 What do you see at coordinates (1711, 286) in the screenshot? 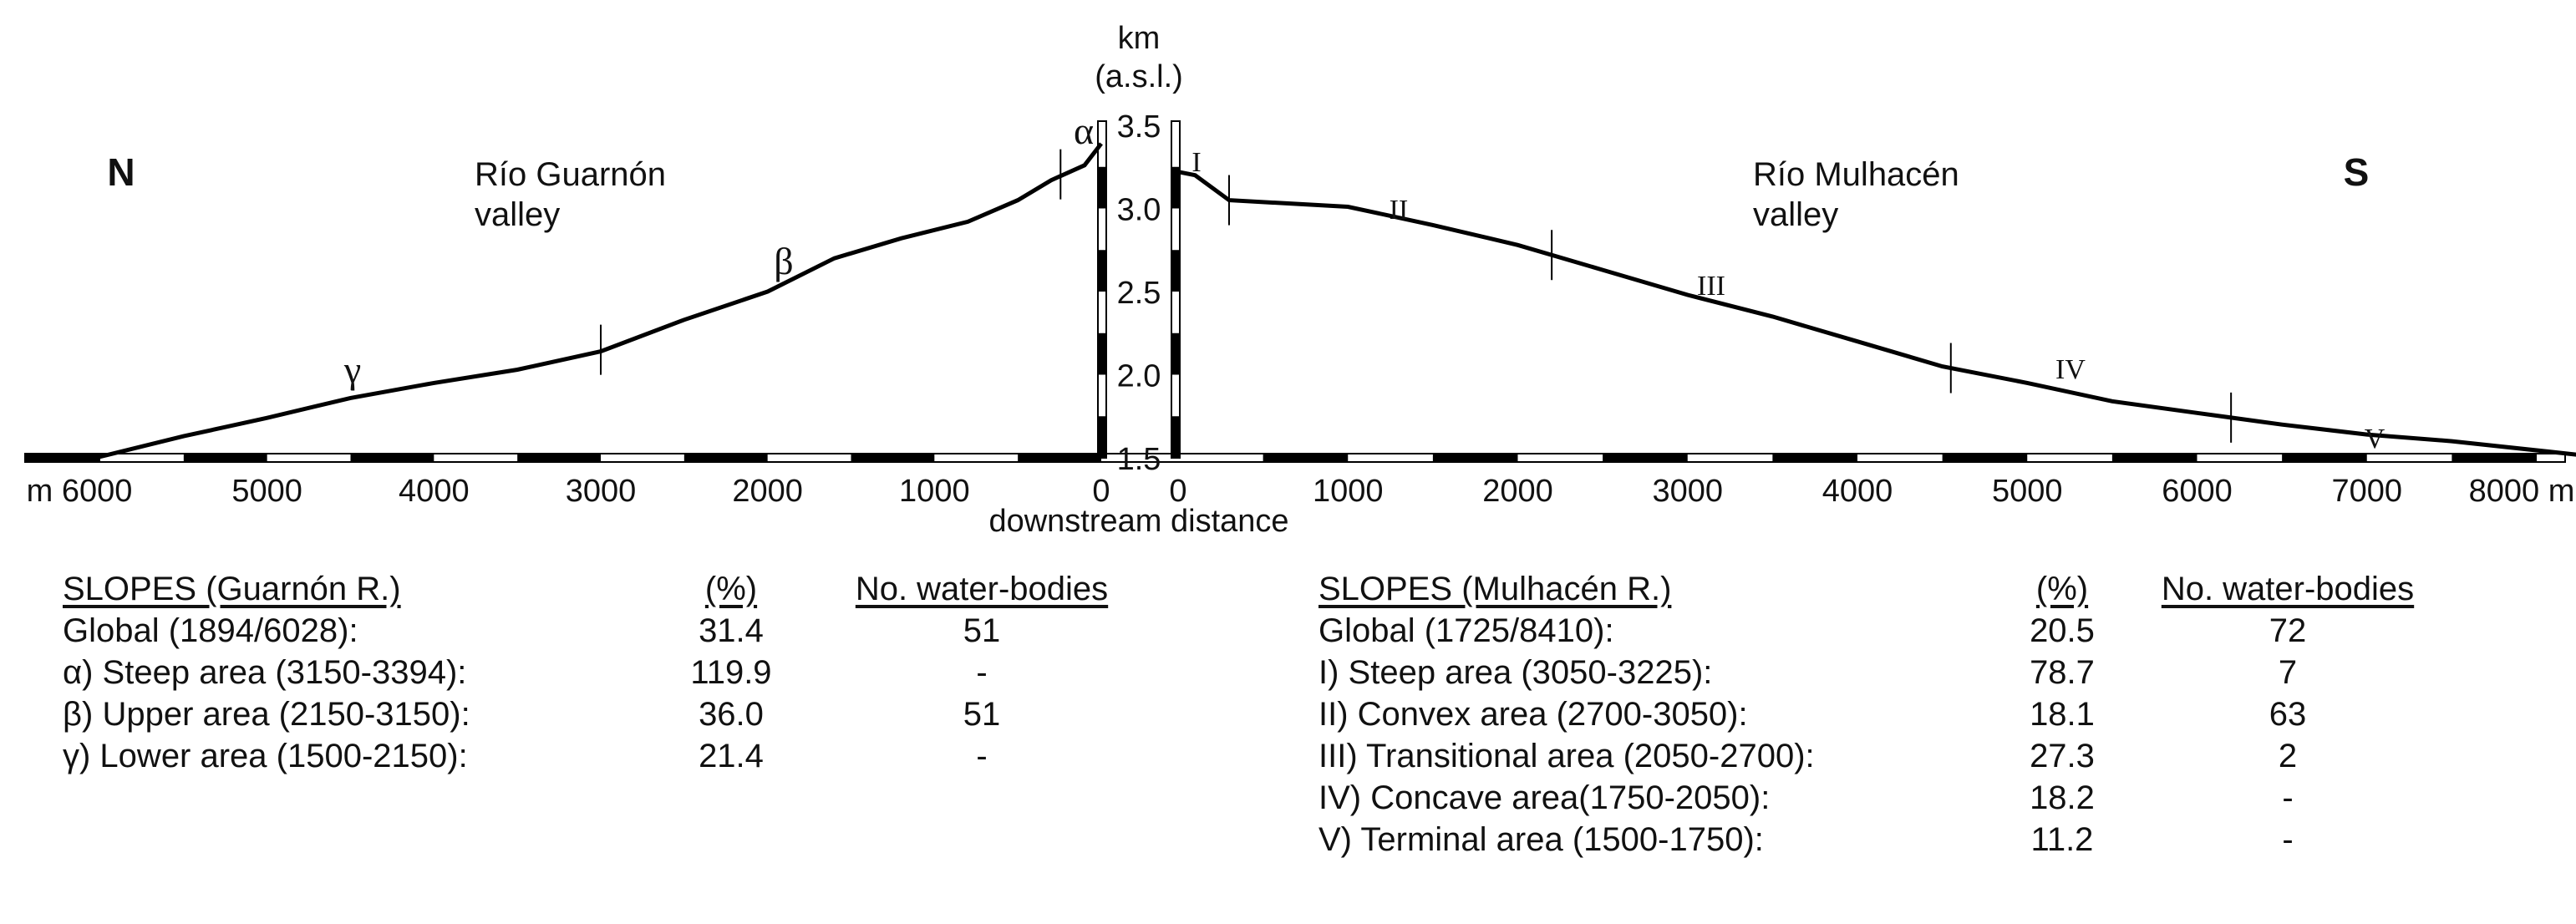
I see `zone-label: III` at bounding box center [1711, 286].